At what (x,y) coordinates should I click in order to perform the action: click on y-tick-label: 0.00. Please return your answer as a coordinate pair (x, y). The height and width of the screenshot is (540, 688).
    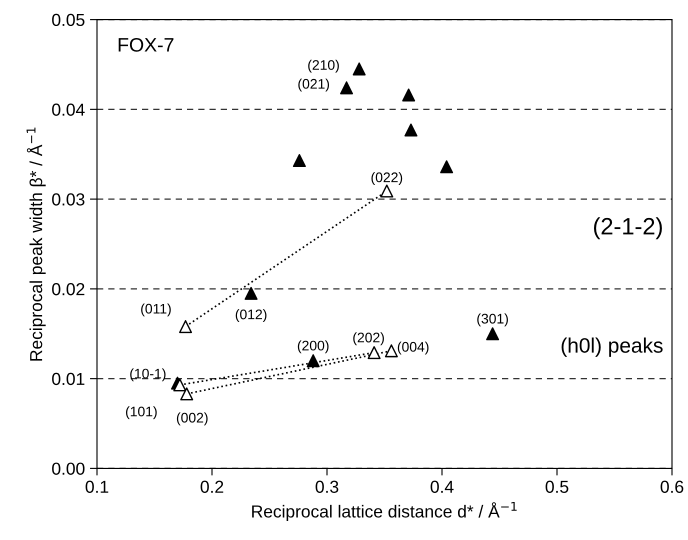
    Looking at the image, I should click on (68, 468).